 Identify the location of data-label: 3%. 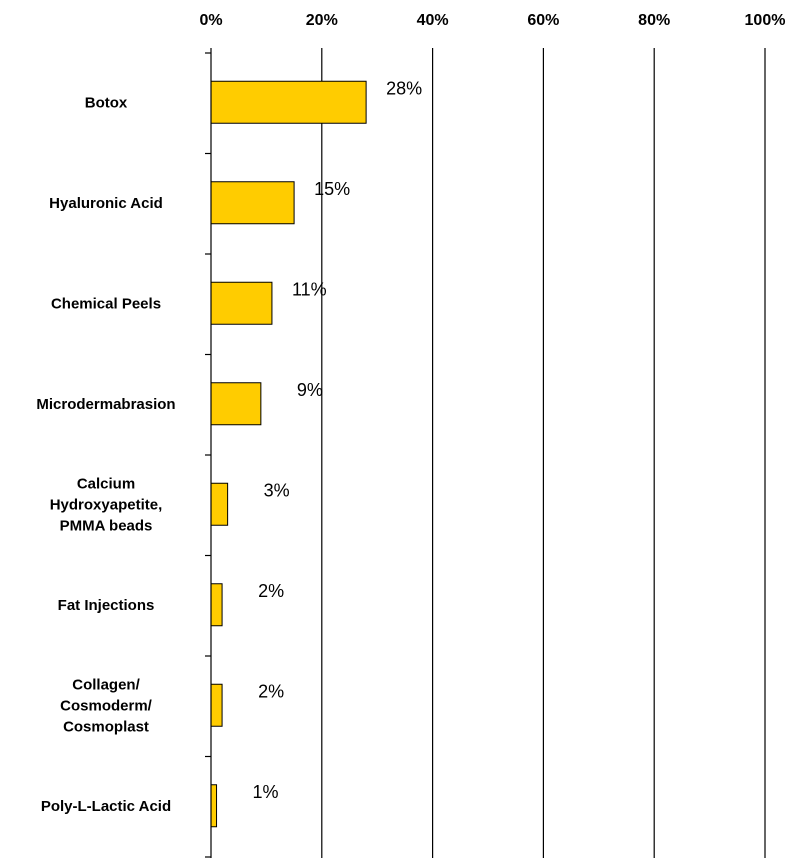
(277, 490).